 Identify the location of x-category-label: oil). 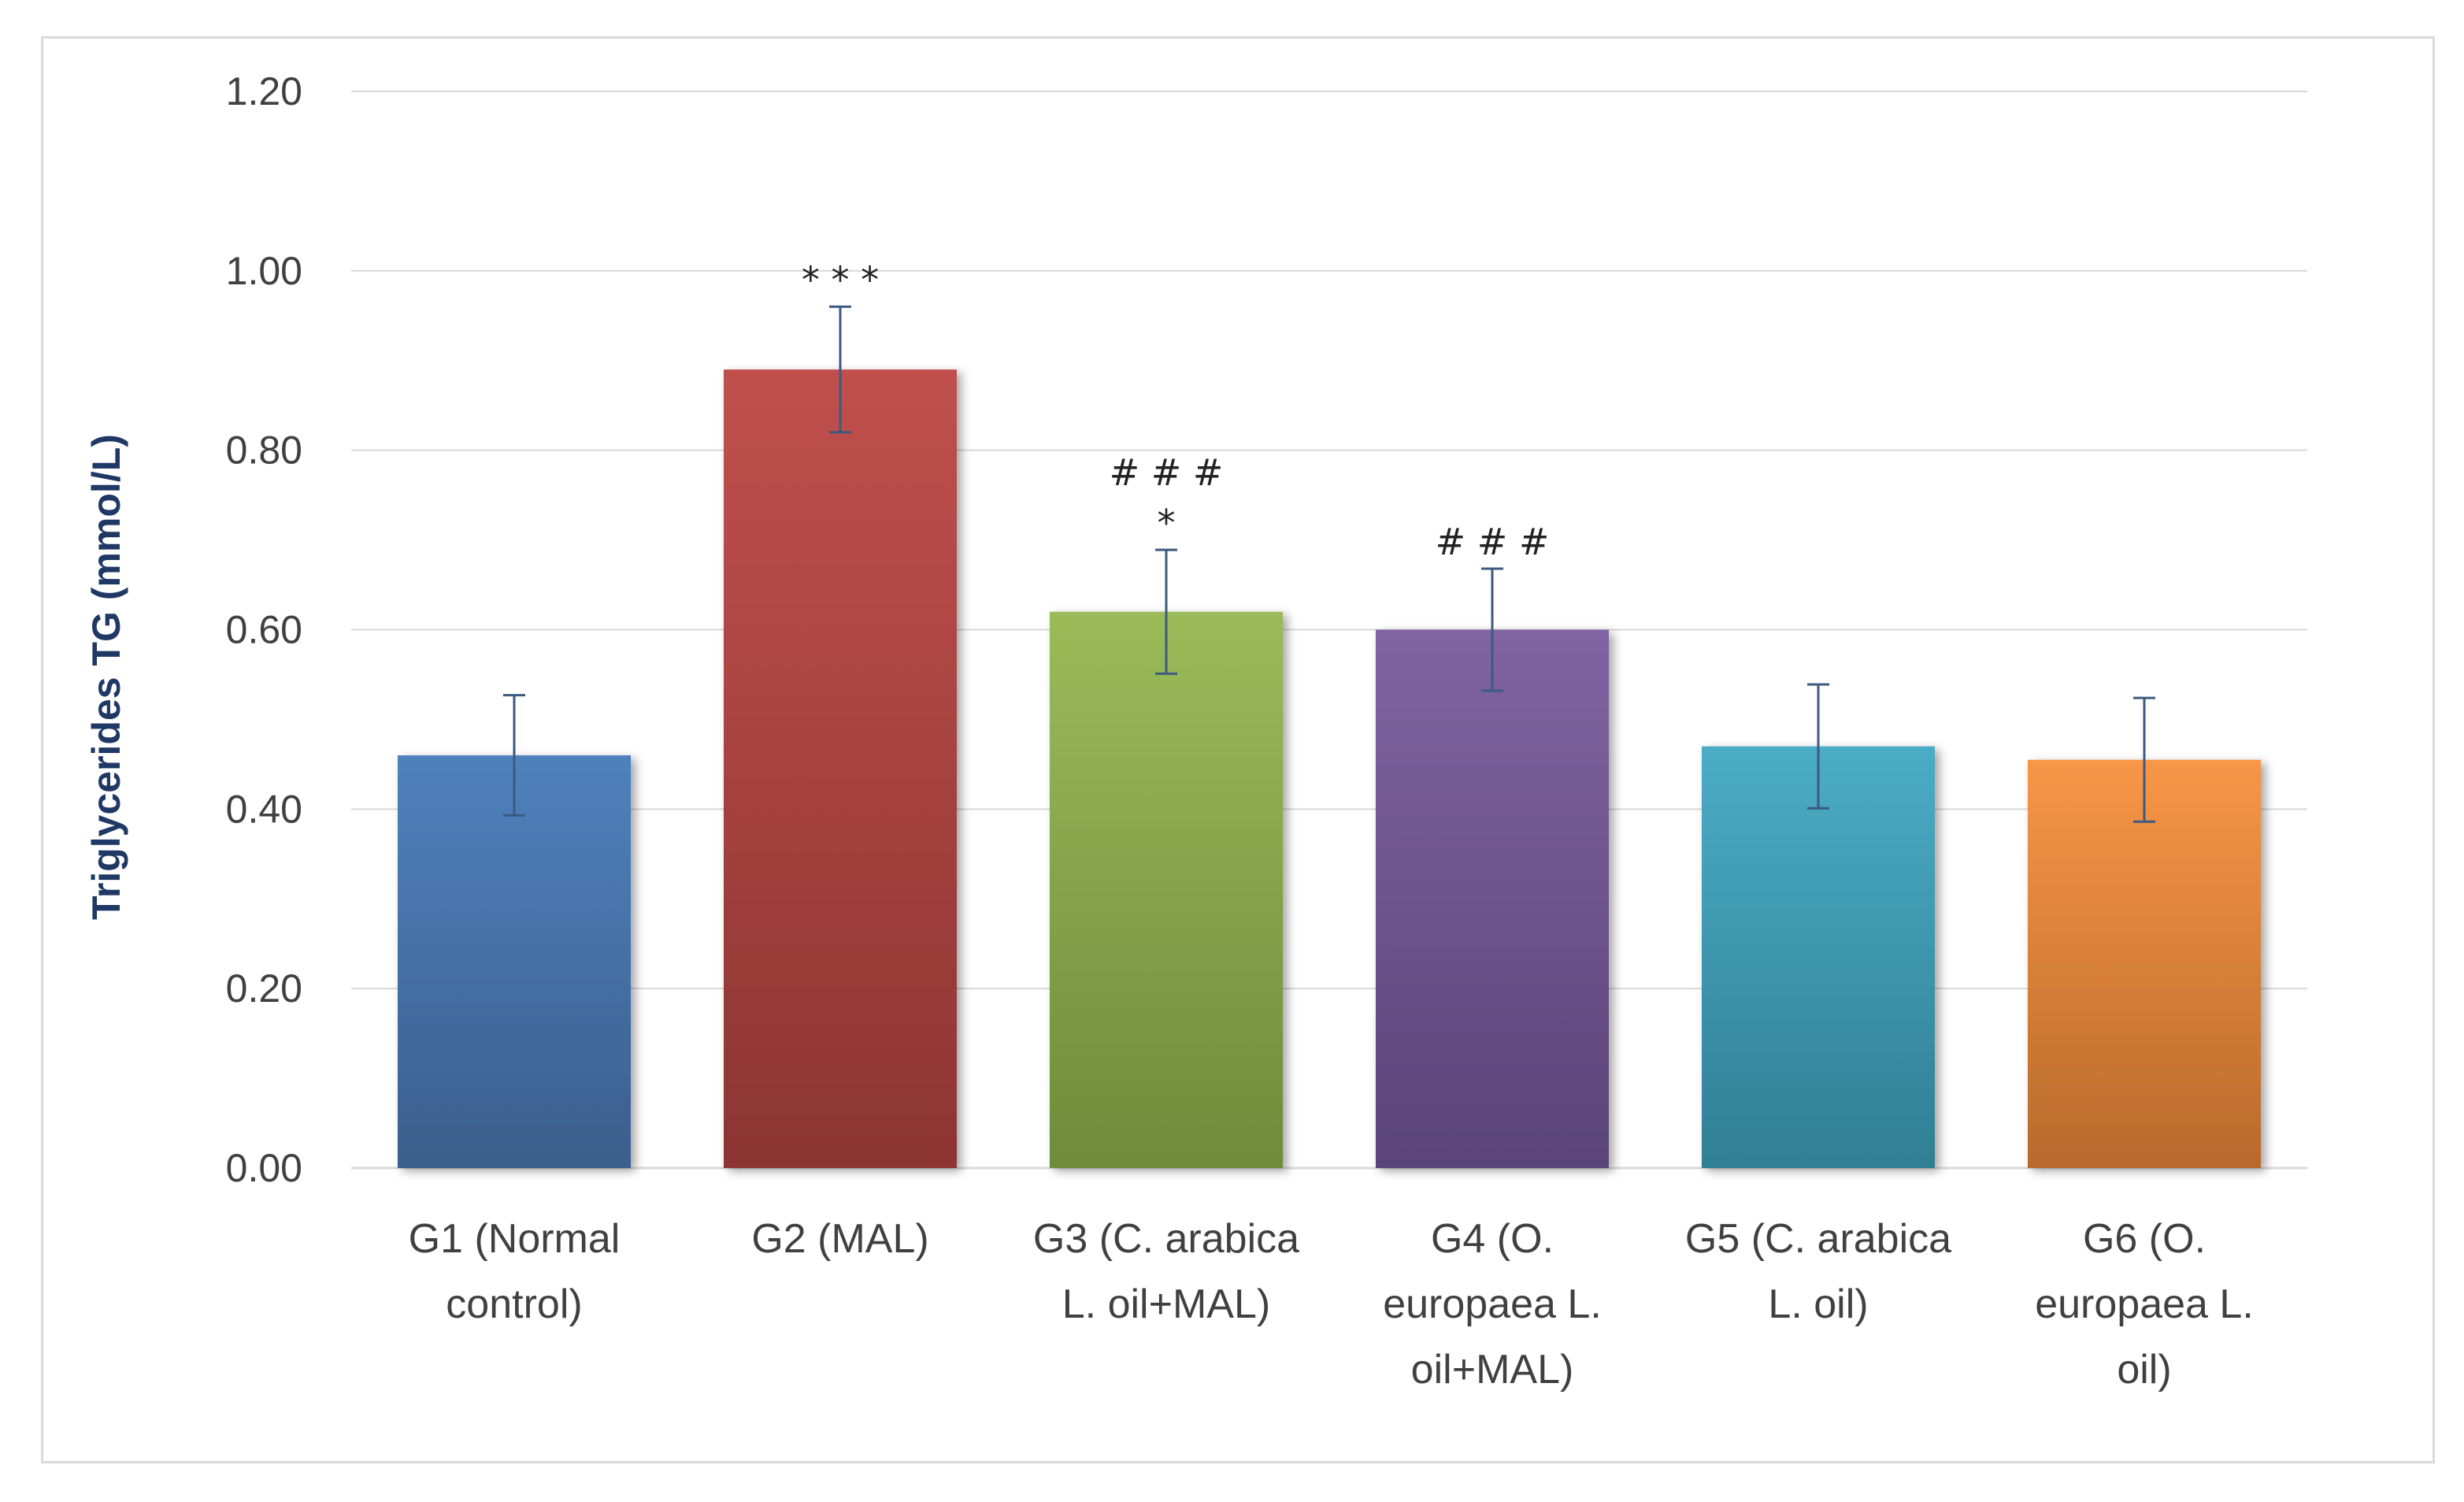
(2144, 1370).